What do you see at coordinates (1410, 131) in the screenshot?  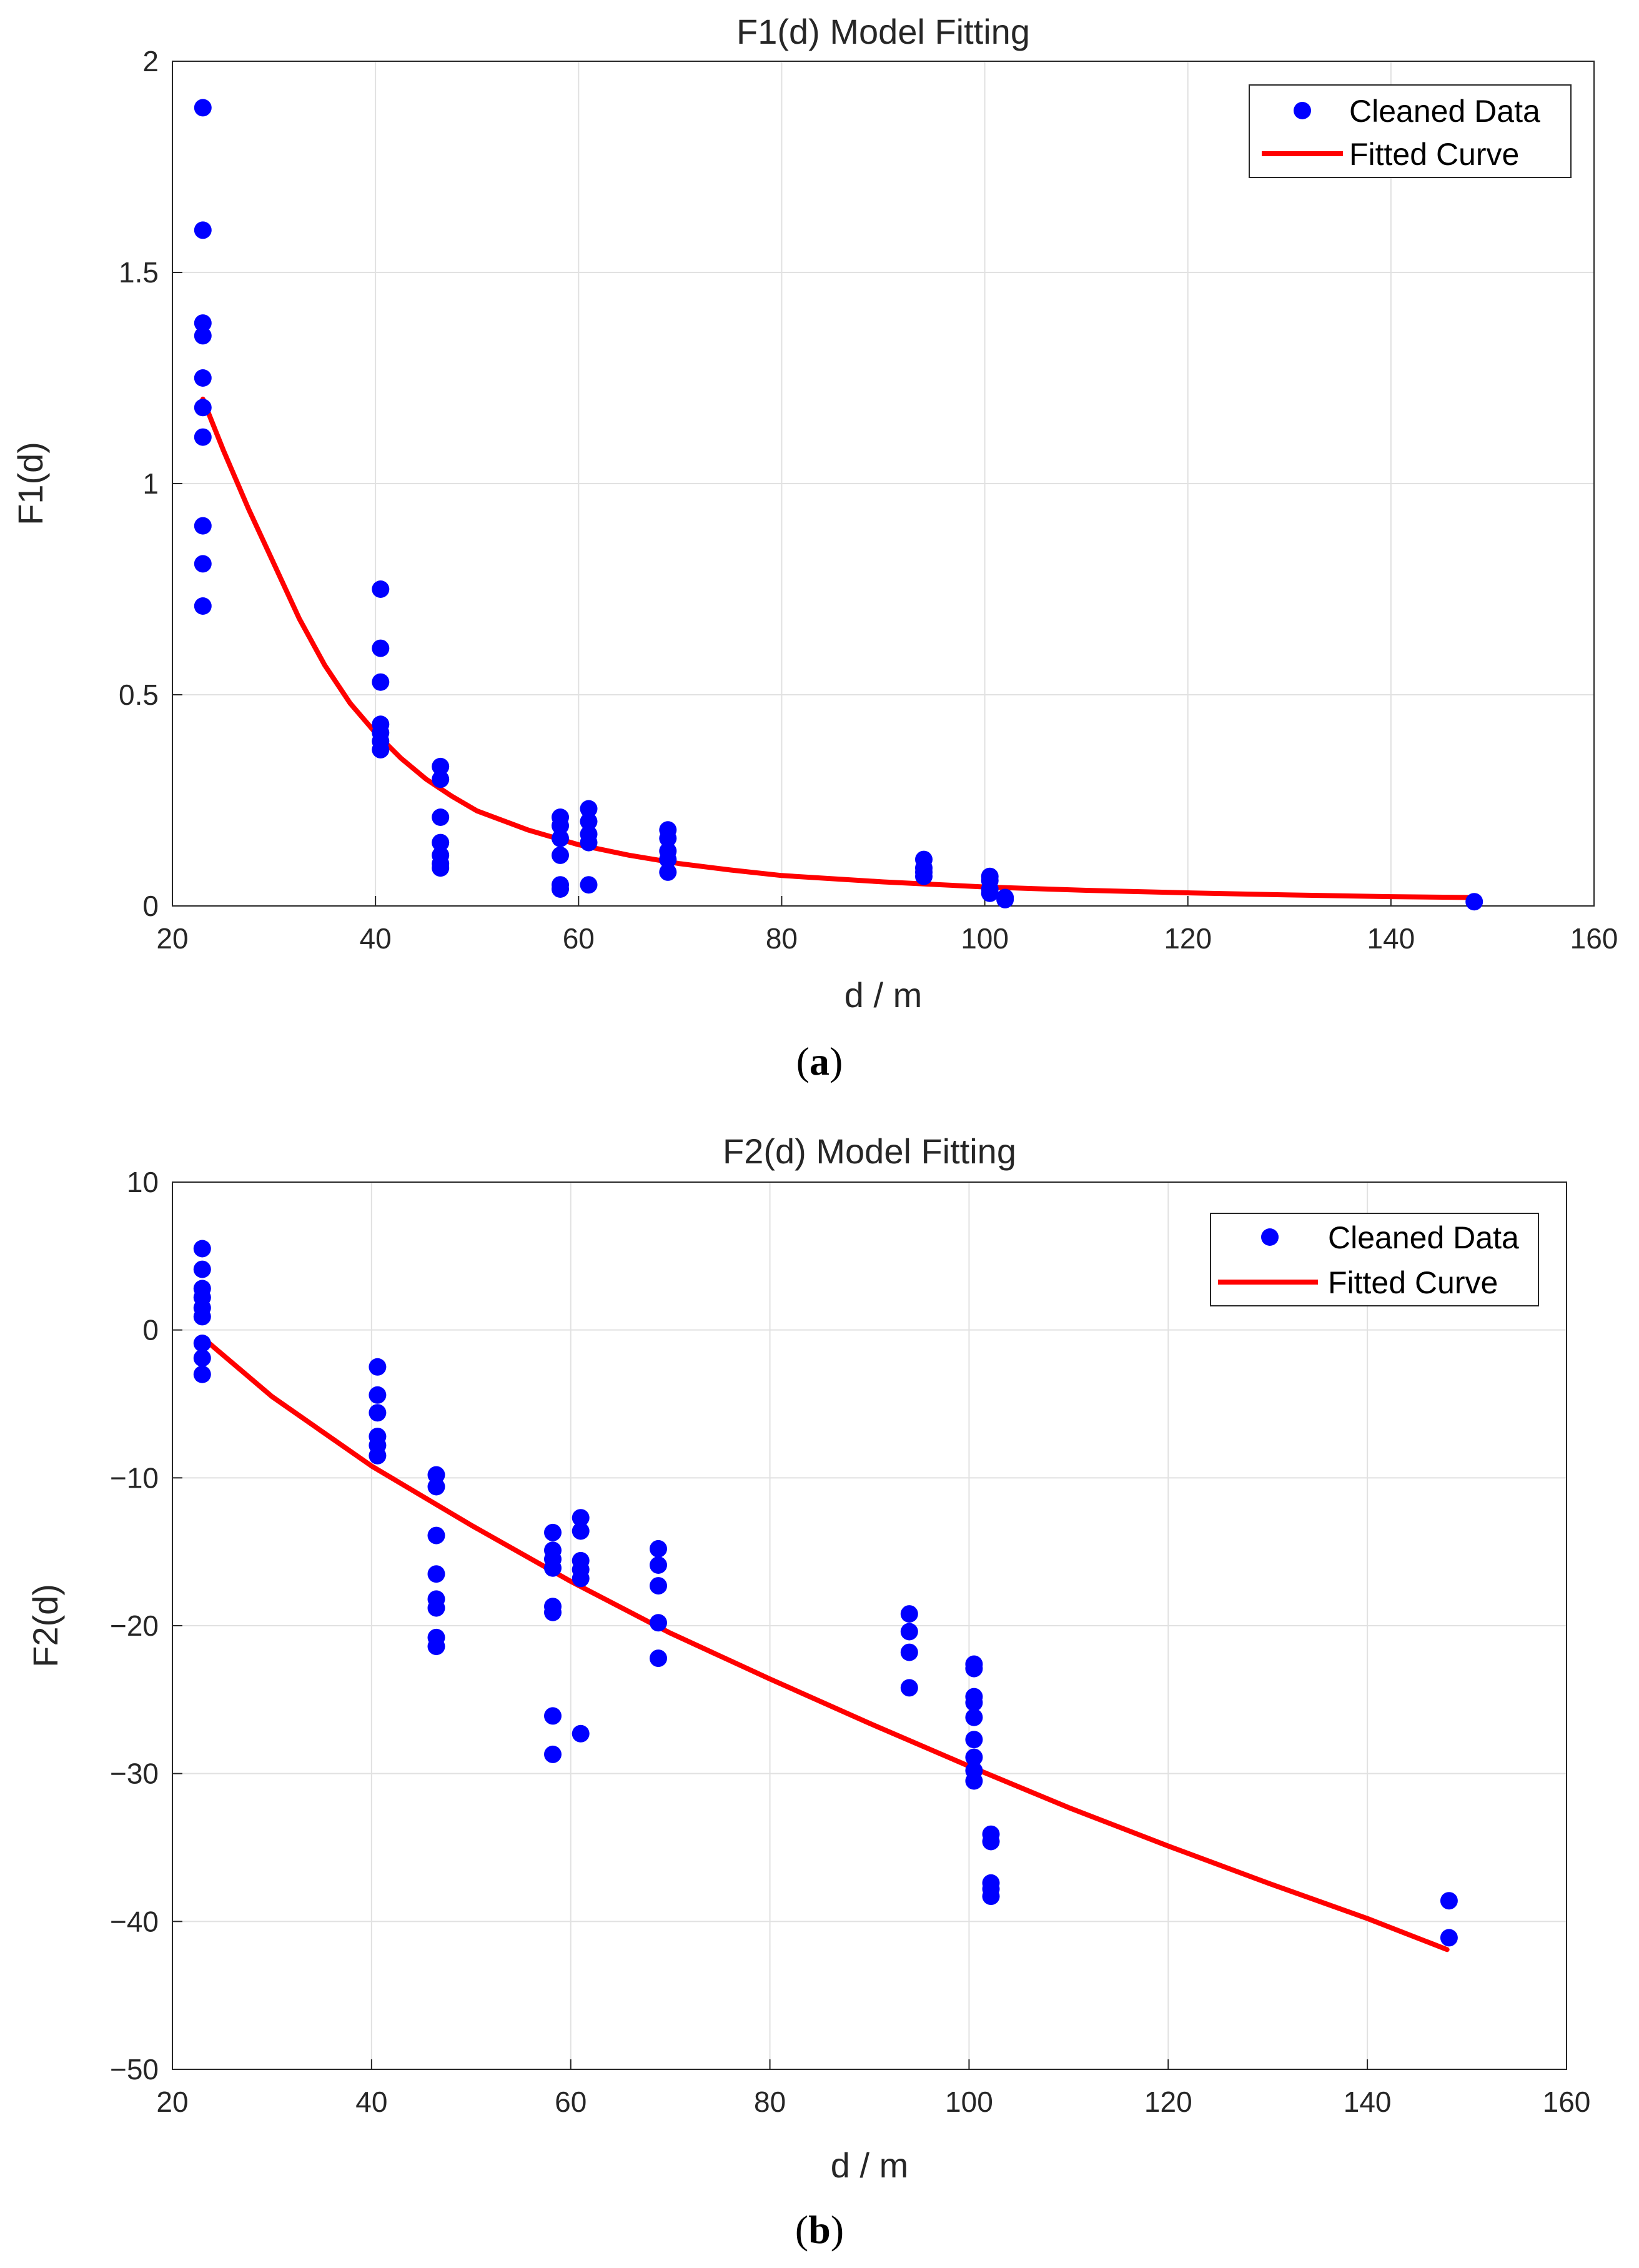 I see `legend-a: Cleaned Data Fitted Curve` at bounding box center [1410, 131].